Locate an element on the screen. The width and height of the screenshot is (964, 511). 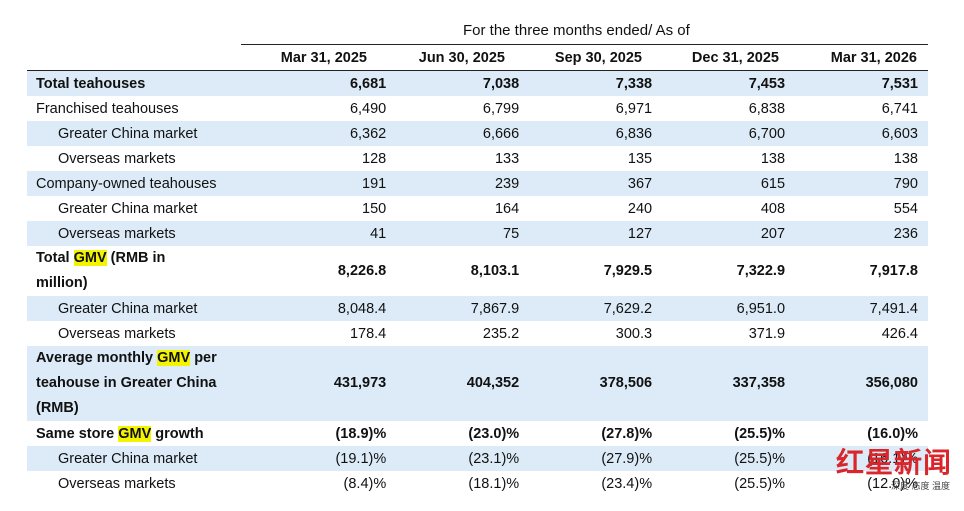
cell: 240 is located at coordinates (640, 208).